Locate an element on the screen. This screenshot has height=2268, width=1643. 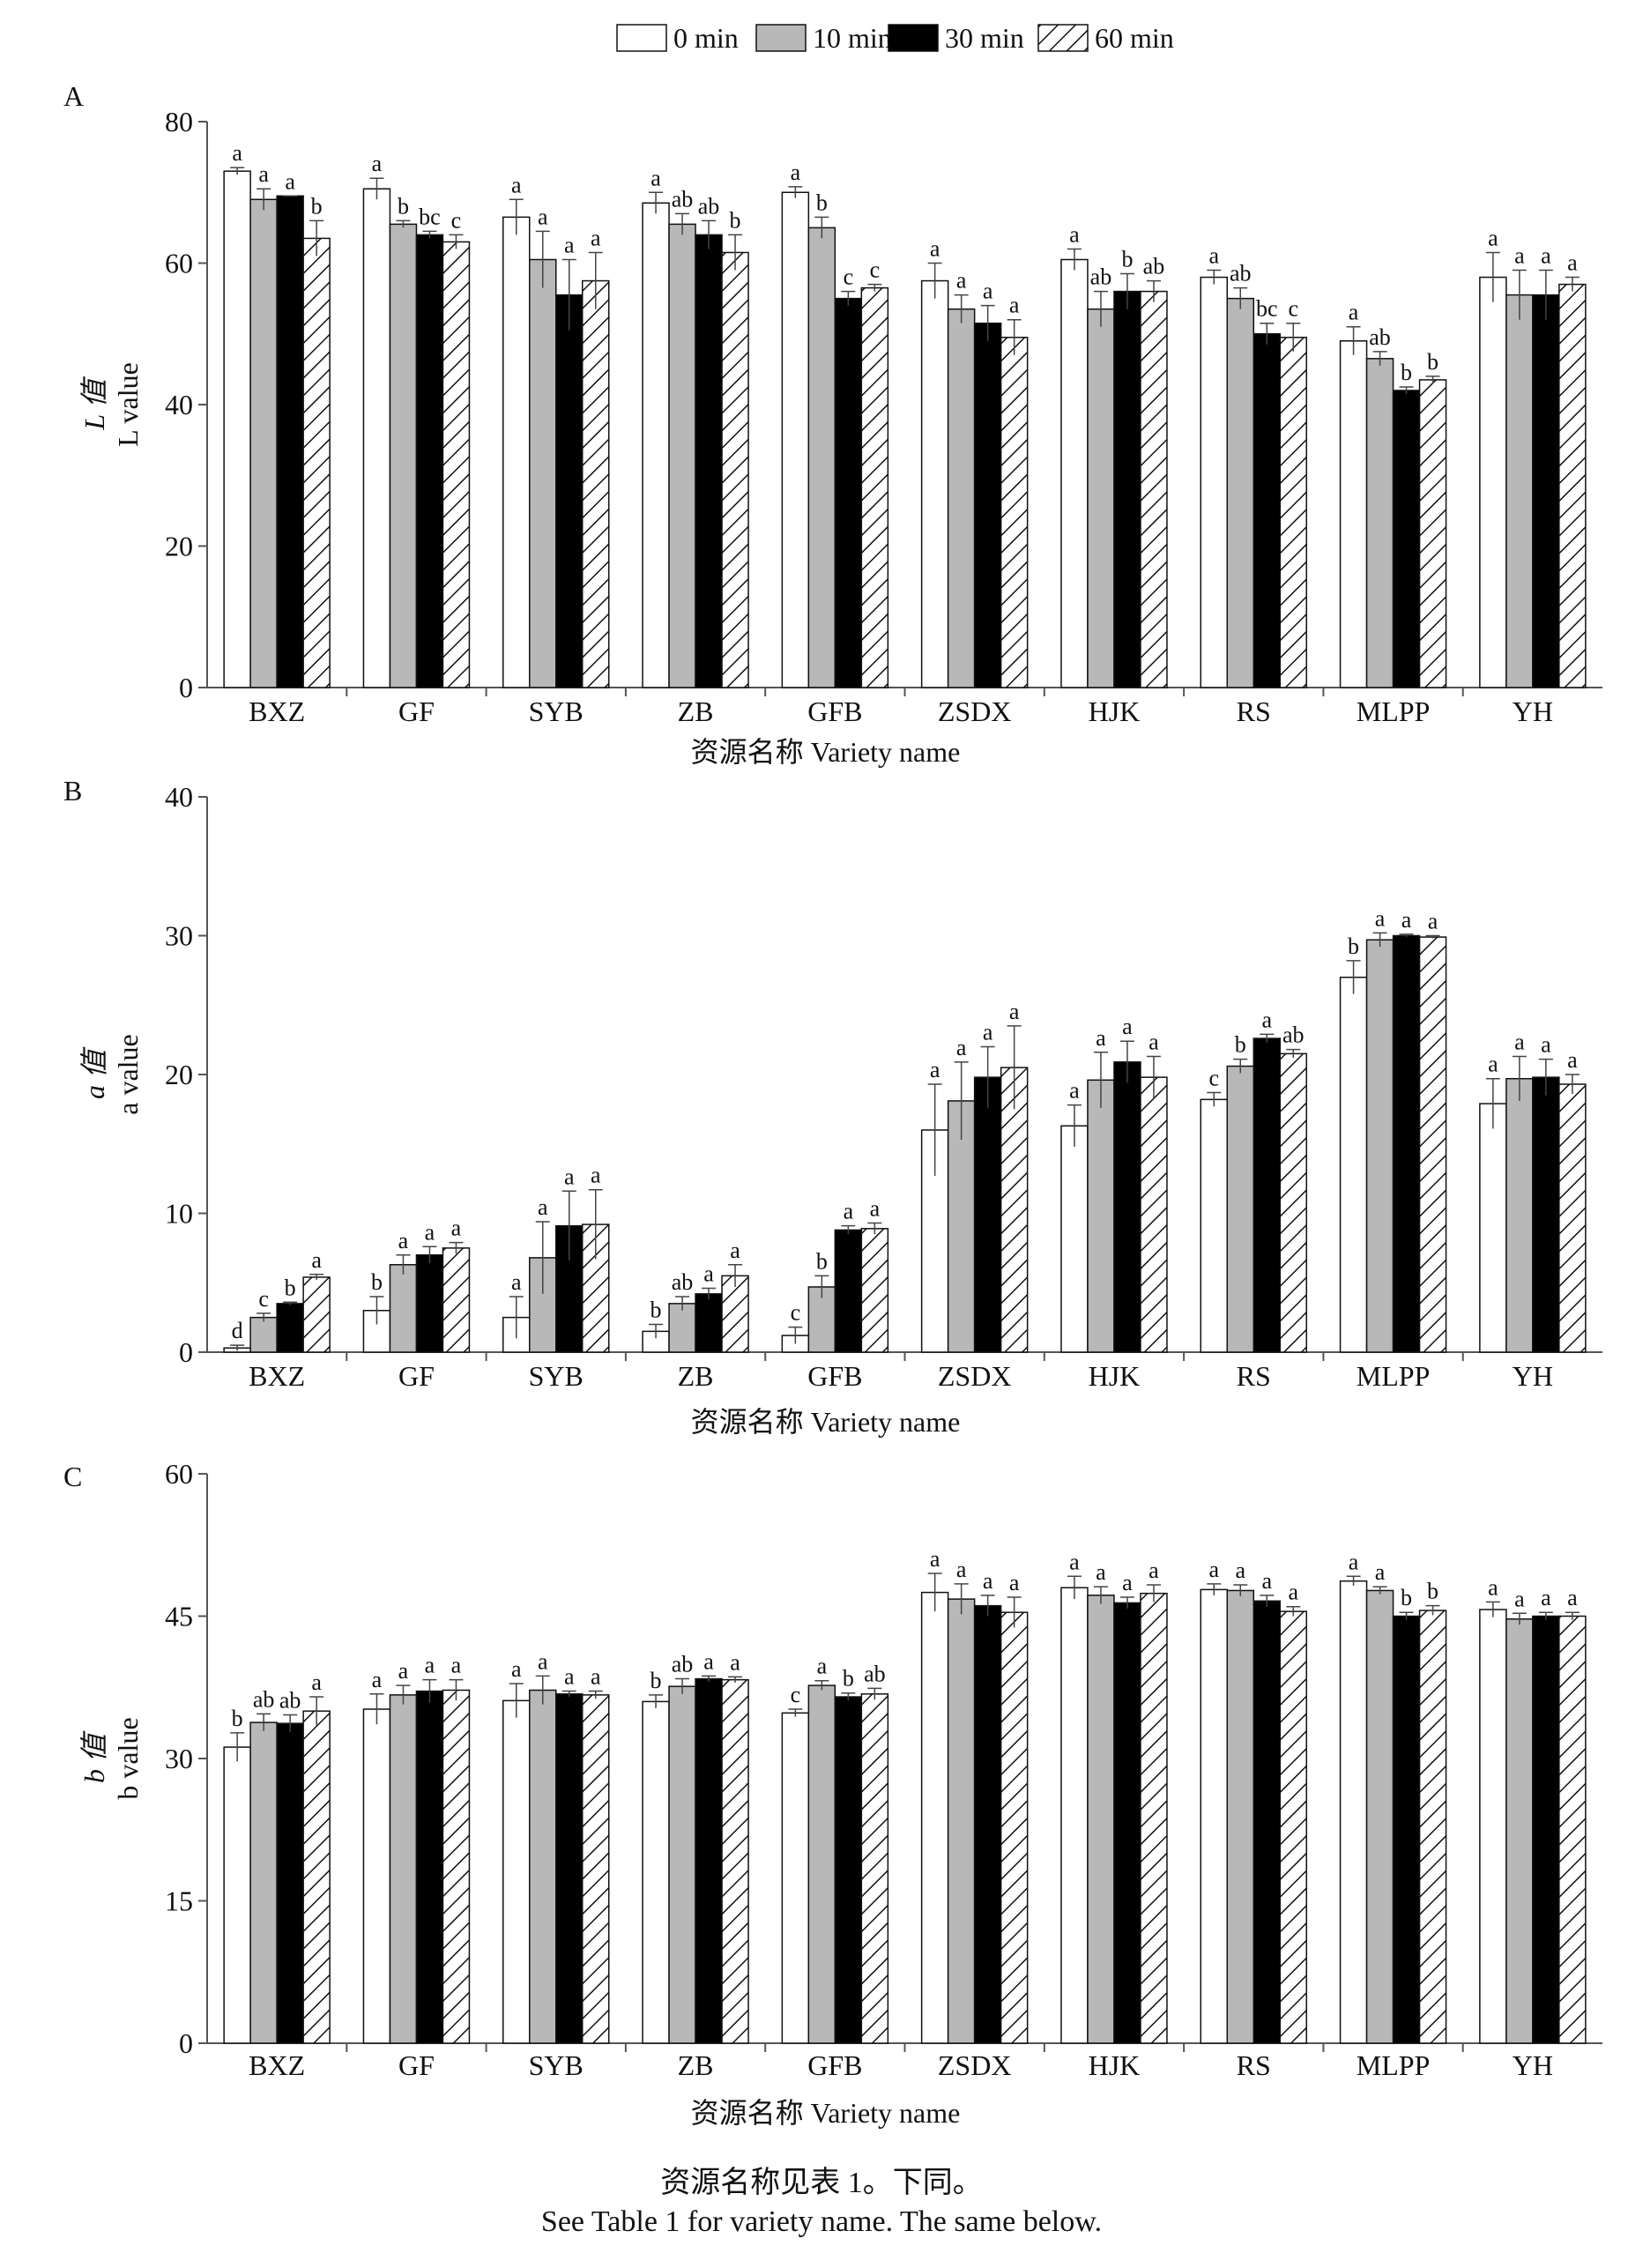
panel-label: B is located at coordinates (72, 791).